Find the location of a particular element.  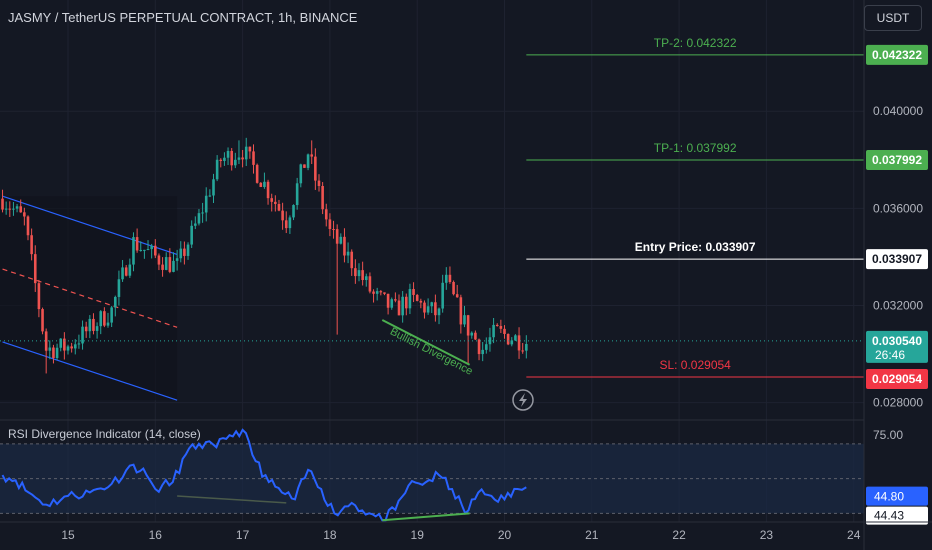

tp1-badge-text: 0.037992 is located at coordinates (897, 160).